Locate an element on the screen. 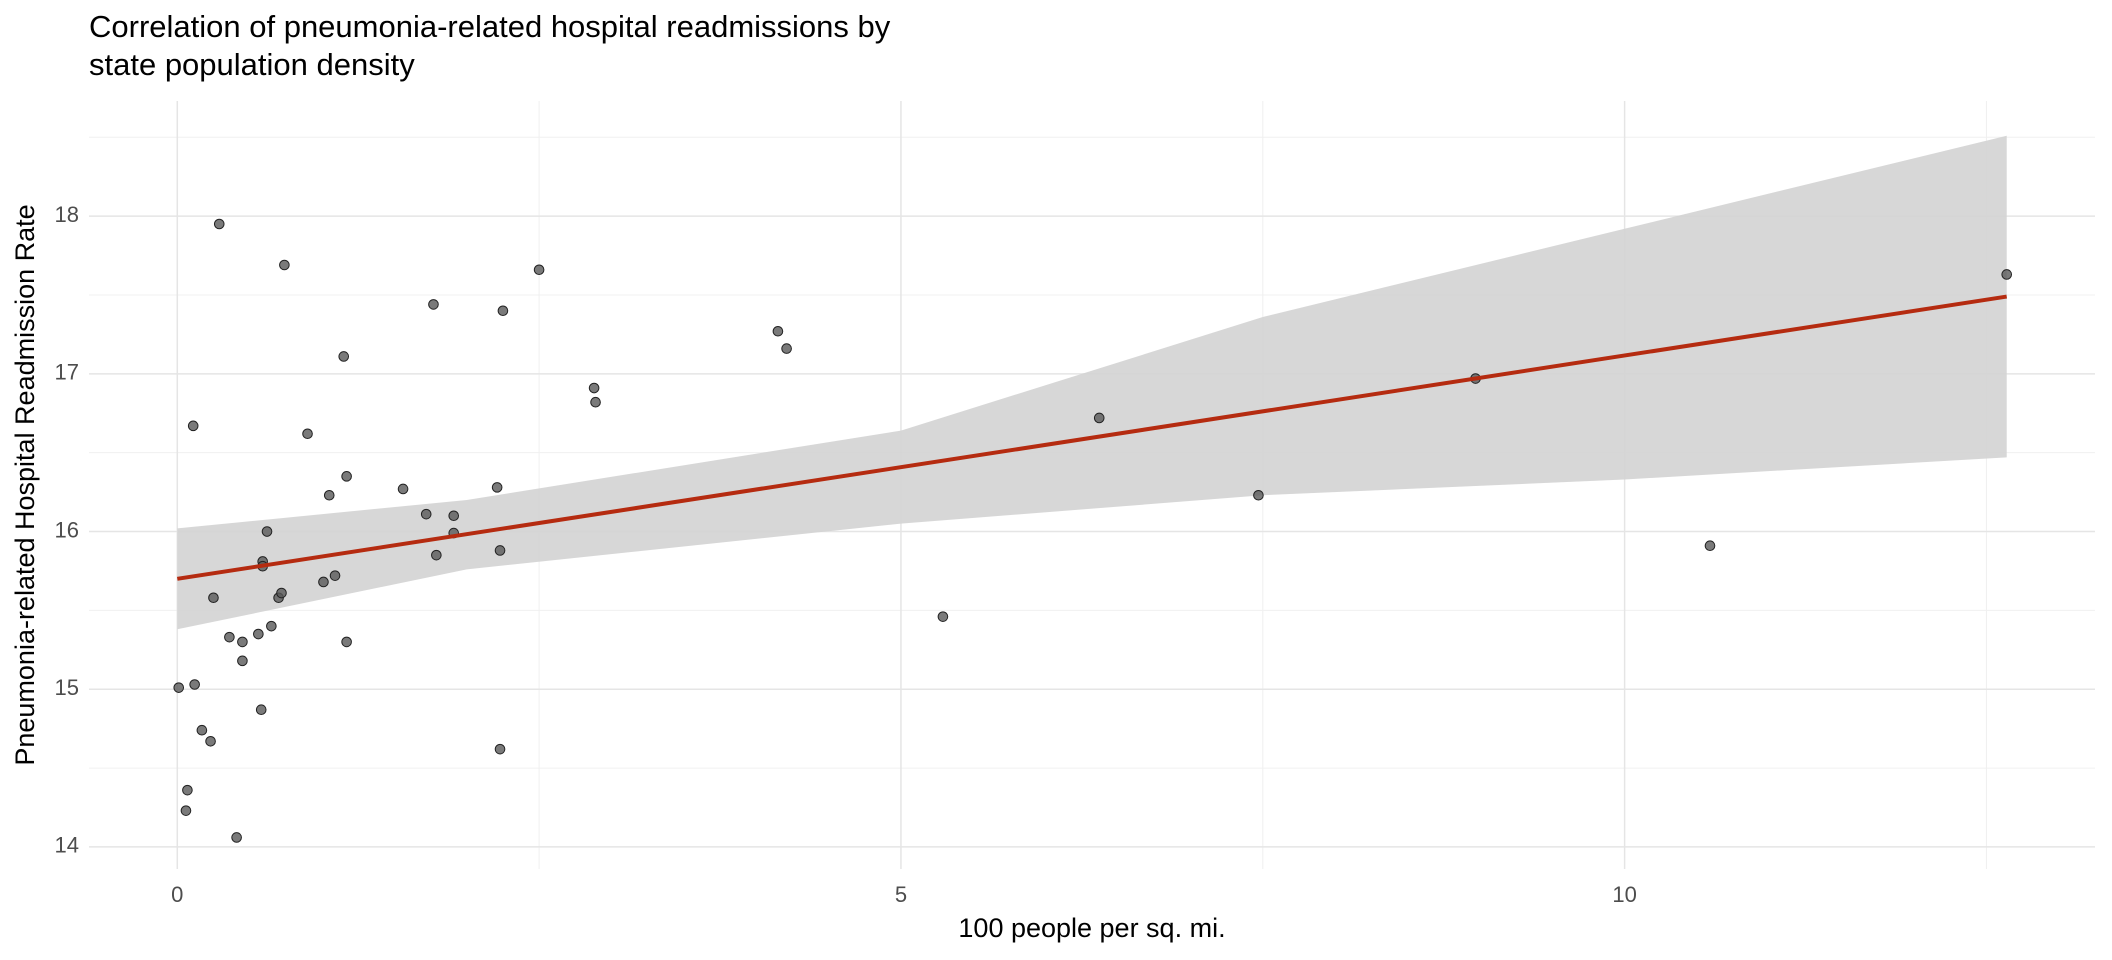  x-tick-label: 0 is located at coordinates (177, 894).